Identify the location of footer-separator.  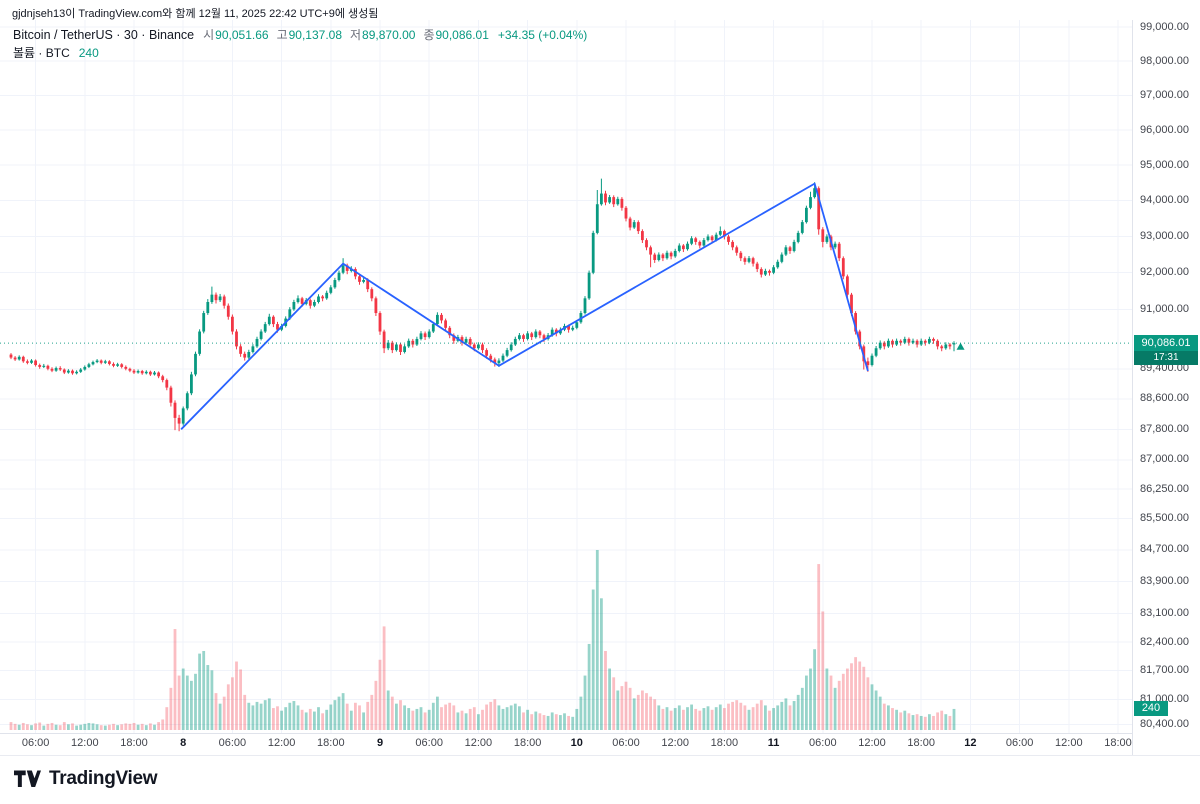
(600, 755).